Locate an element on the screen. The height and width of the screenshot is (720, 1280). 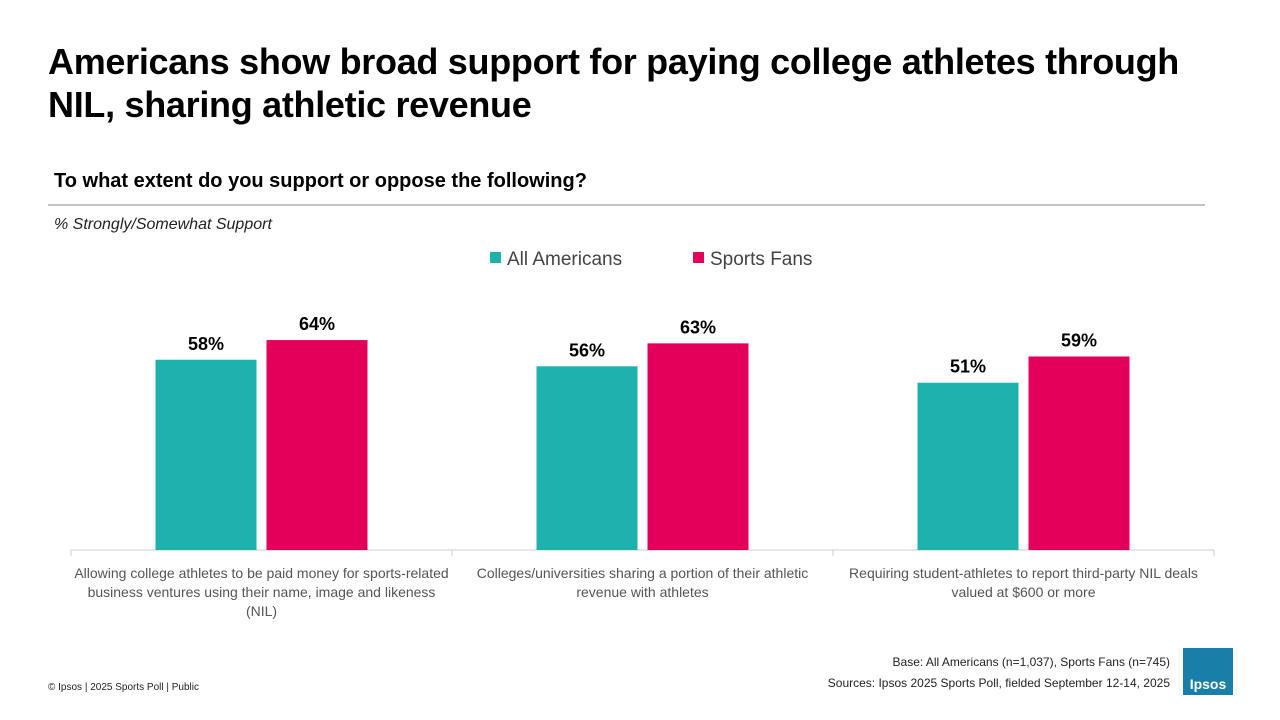
value-label: 51% is located at coordinates (968, 367).